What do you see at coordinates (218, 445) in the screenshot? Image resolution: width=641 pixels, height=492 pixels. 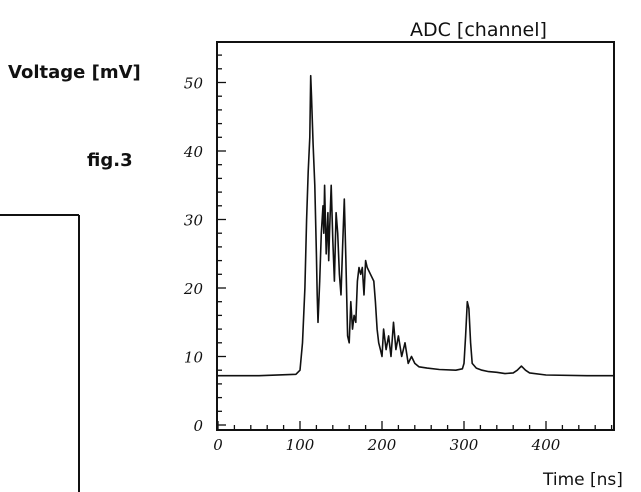 I see `x-tick-label: 0` at bounding box center [218, 445].